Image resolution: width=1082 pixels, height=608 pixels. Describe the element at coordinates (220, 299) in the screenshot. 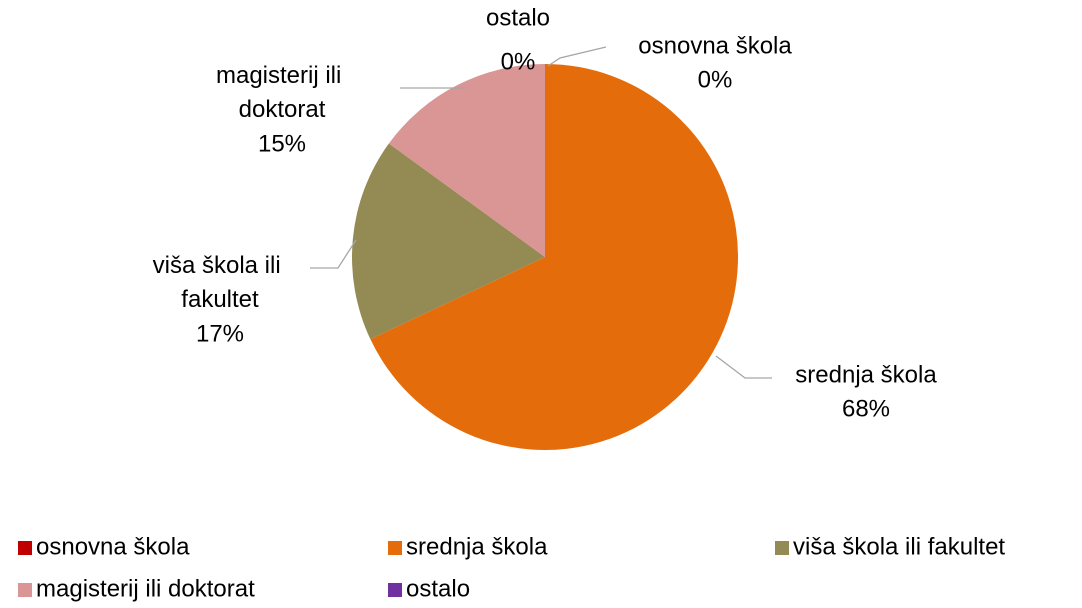

I see `label-line: fakultet` at that location.